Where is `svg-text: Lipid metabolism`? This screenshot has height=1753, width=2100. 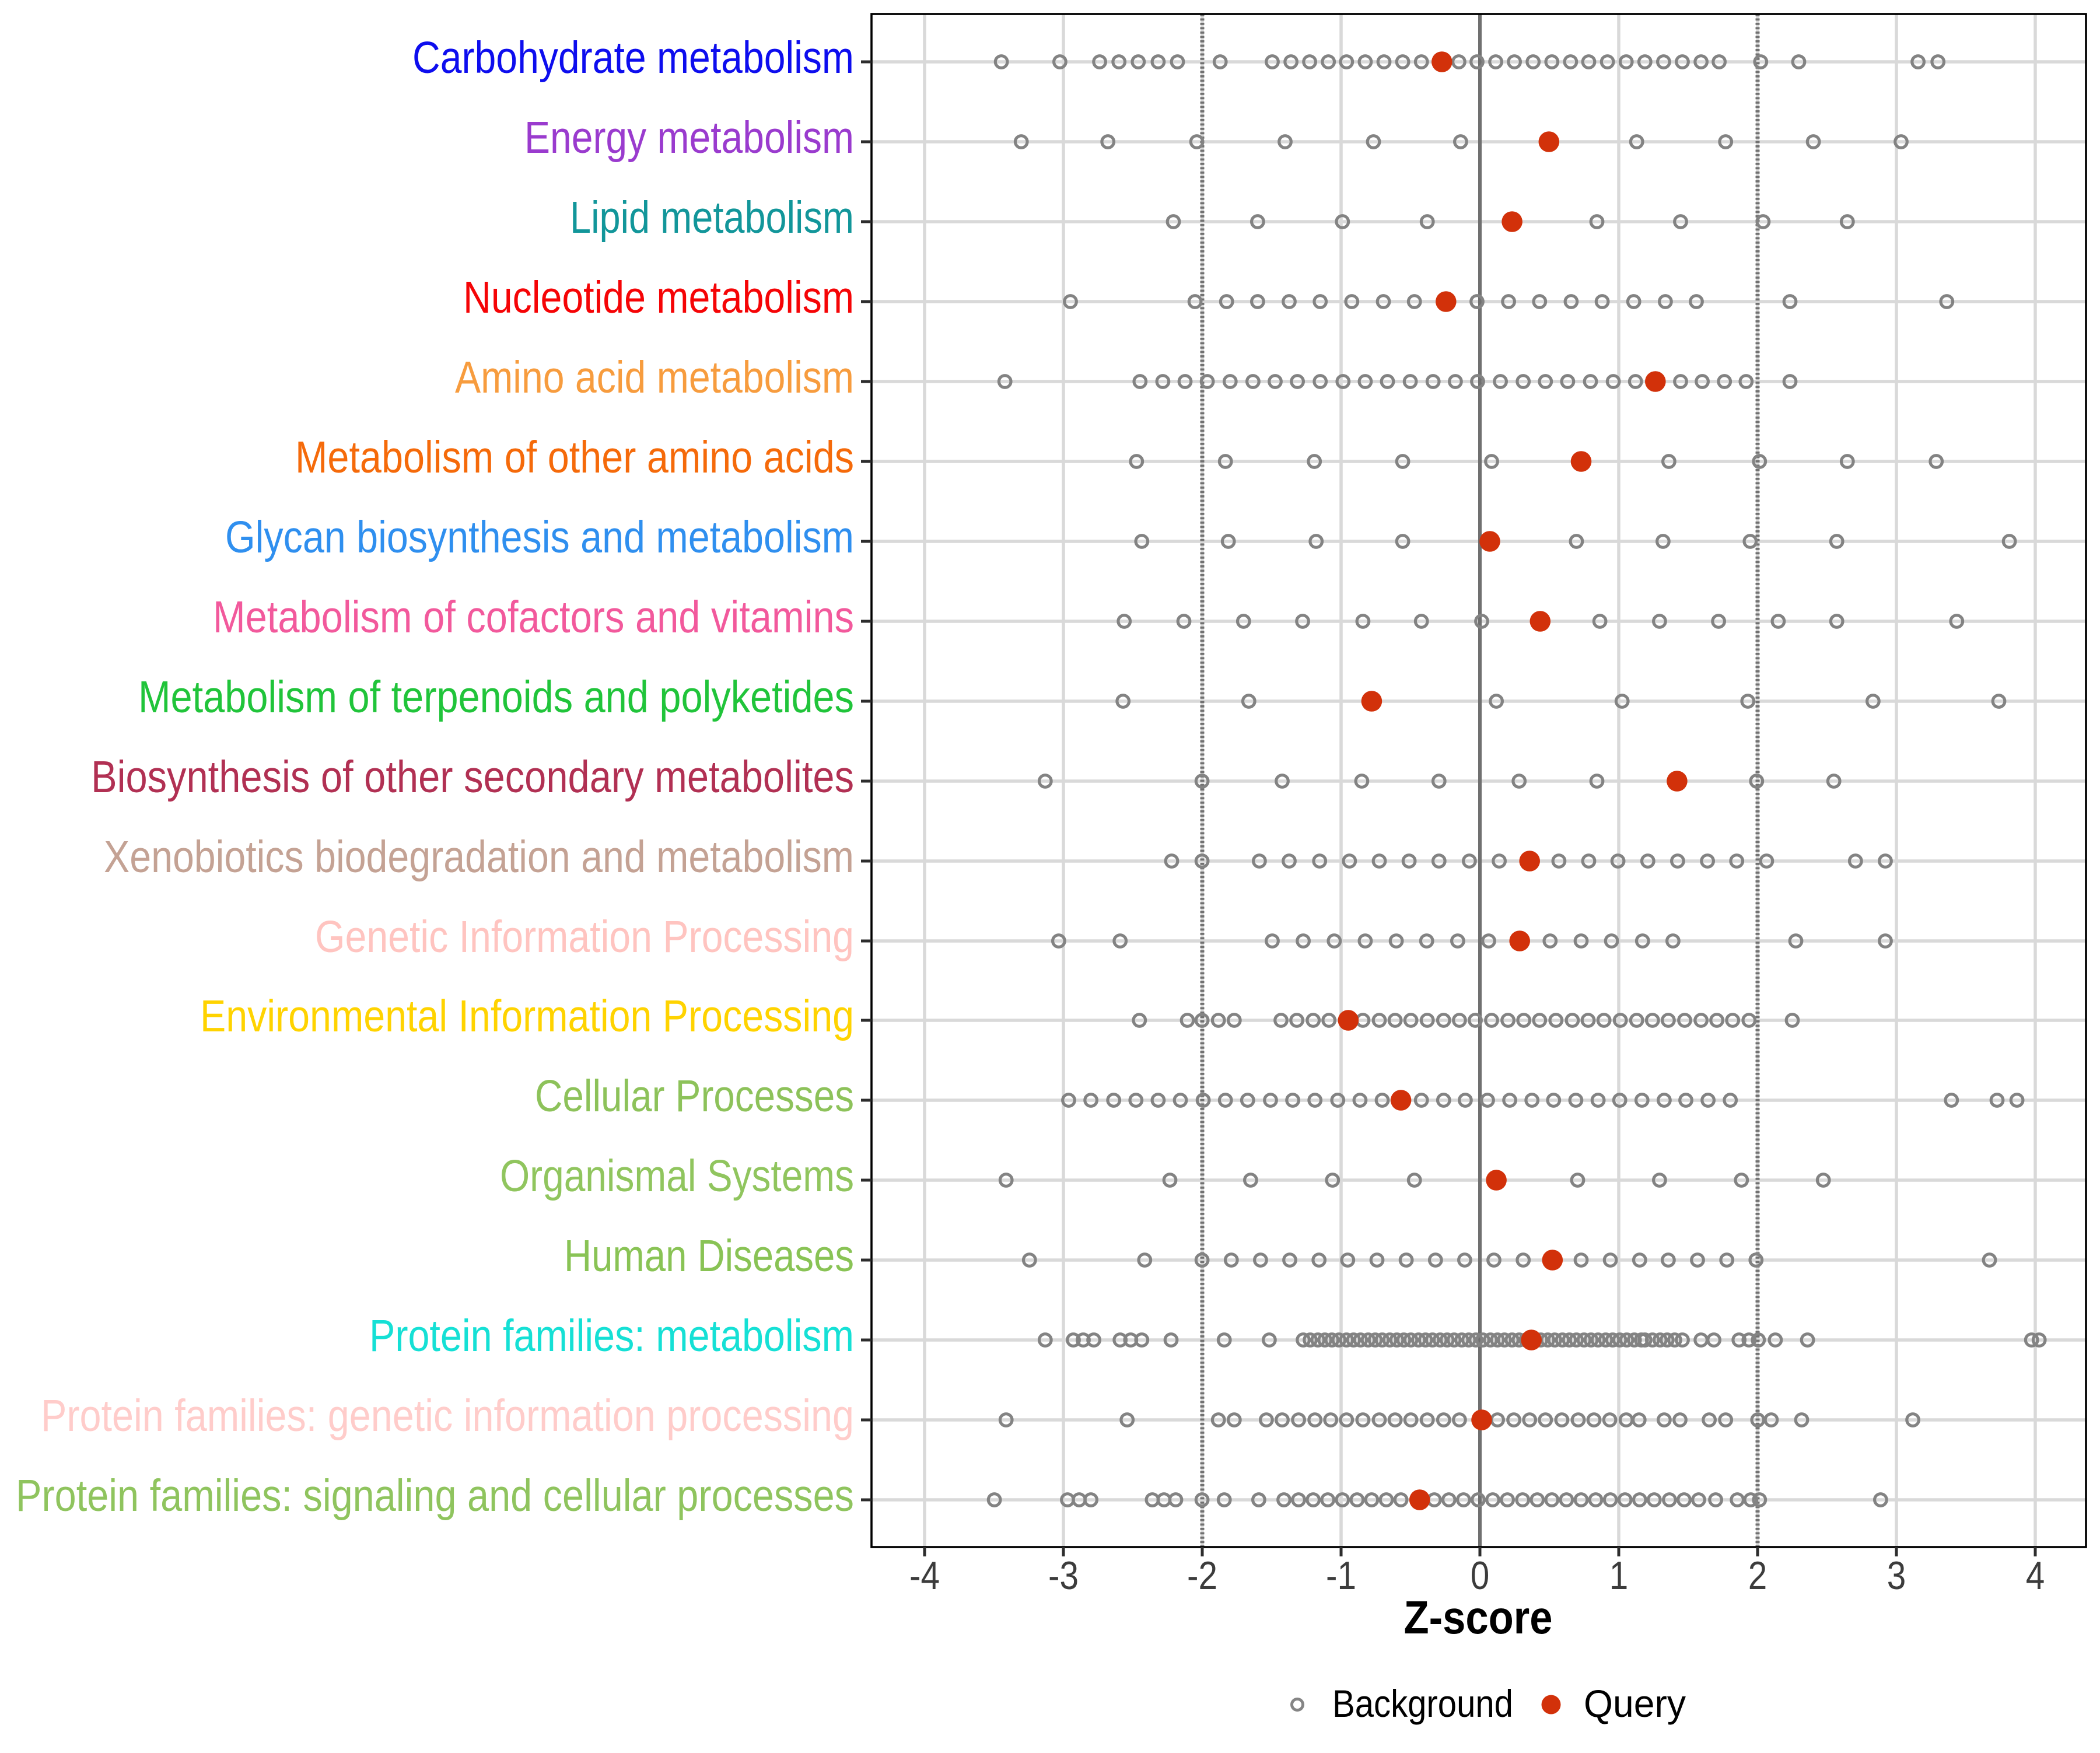 svg-text: Lipid metabolism is located at coordinates (712, 218).